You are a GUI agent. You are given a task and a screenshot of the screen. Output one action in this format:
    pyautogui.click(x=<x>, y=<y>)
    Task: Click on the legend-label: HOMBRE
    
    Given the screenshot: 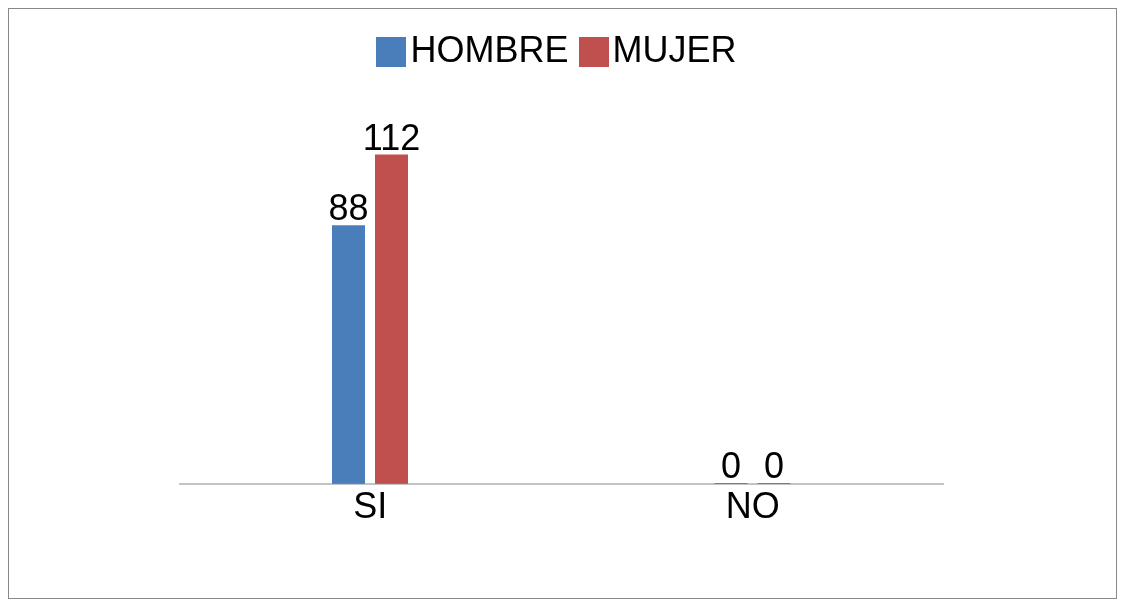 What is the action you would take?
    pyautogui.click(x=489, y=49)
    